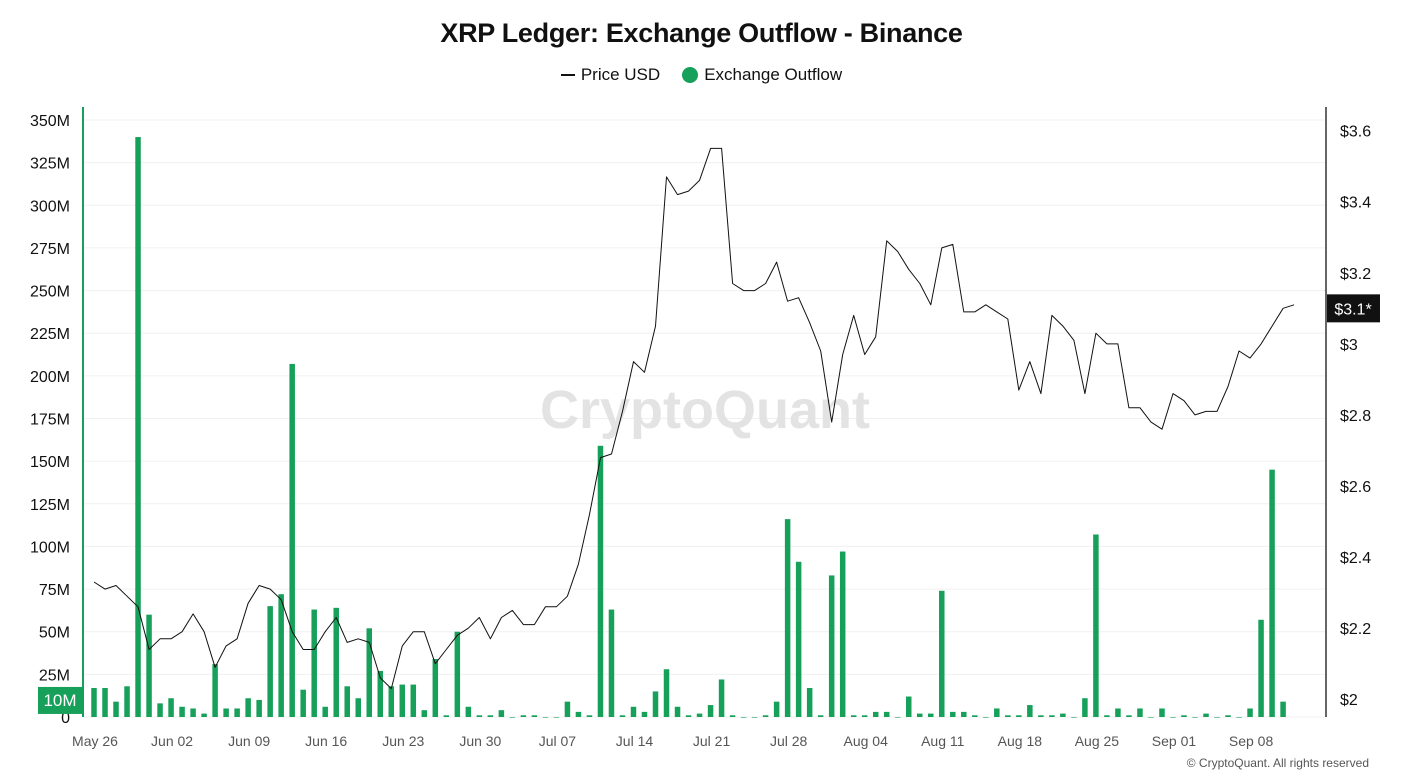 This screenshot has height=784, width=1403. Describe the element at coordinates (54, 633) in the screenshot. I see `y-tick-label-left: 50M` at that location.